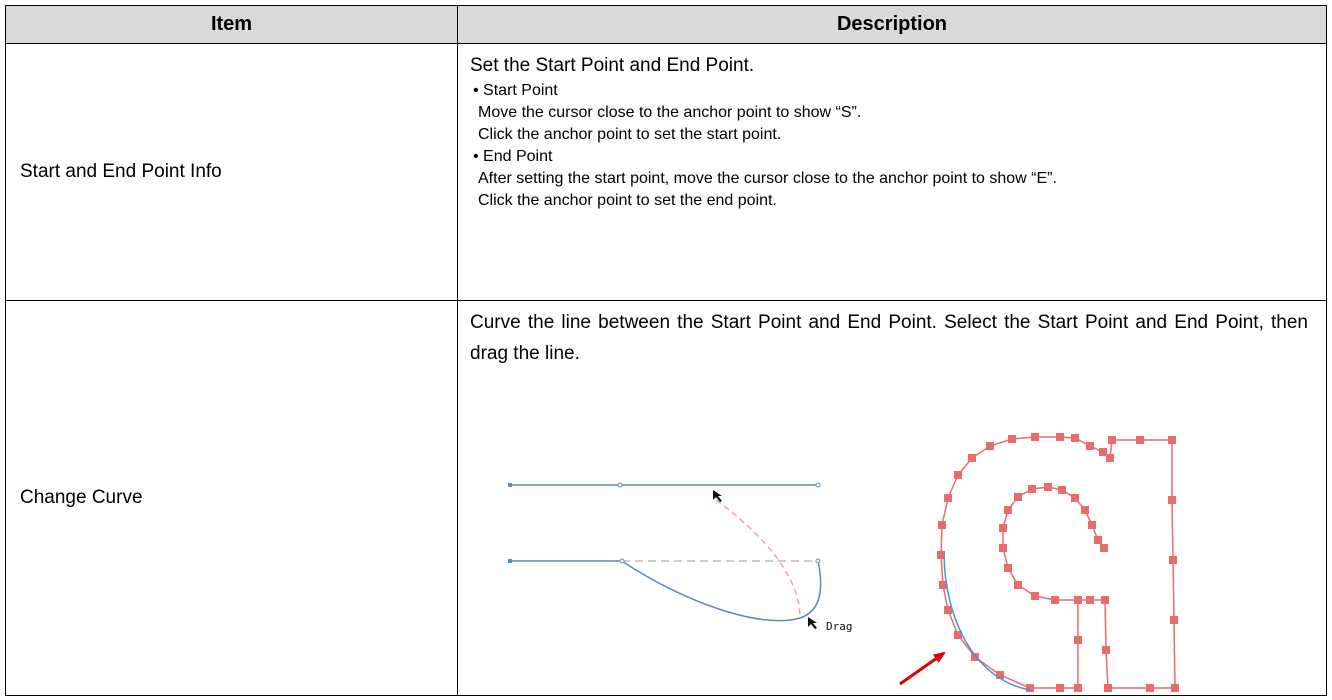 The width and height of the screenshot is (1332, 700). I want to click on arrow, so click(922, 668).